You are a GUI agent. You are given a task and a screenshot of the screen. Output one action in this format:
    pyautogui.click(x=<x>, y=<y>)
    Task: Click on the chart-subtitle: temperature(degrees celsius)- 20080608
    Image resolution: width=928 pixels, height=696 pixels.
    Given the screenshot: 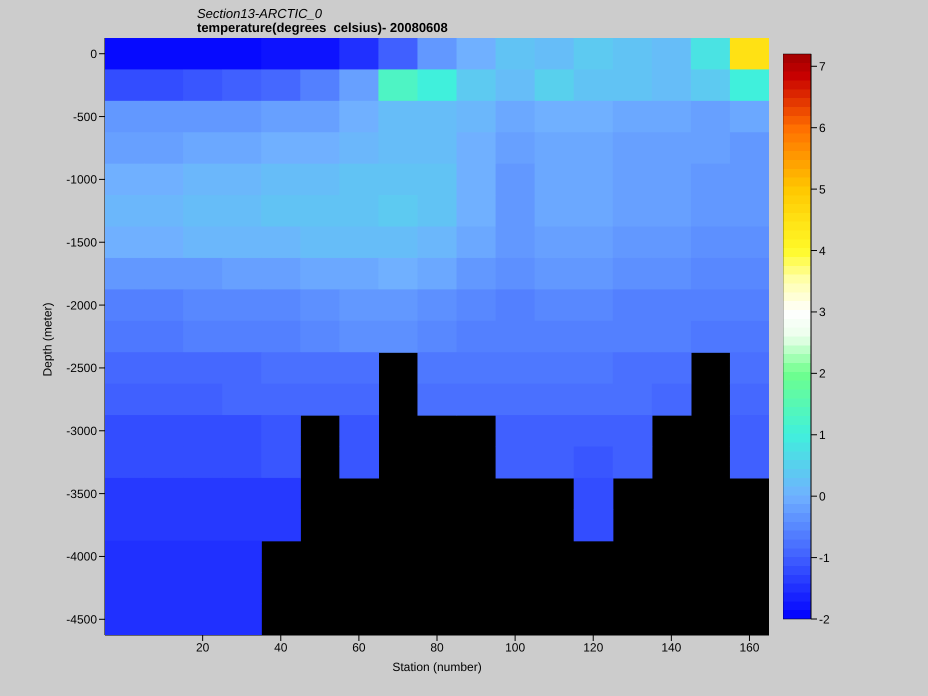 What is the action you would take?
    pyautogui.click(x=322, y=27)
    